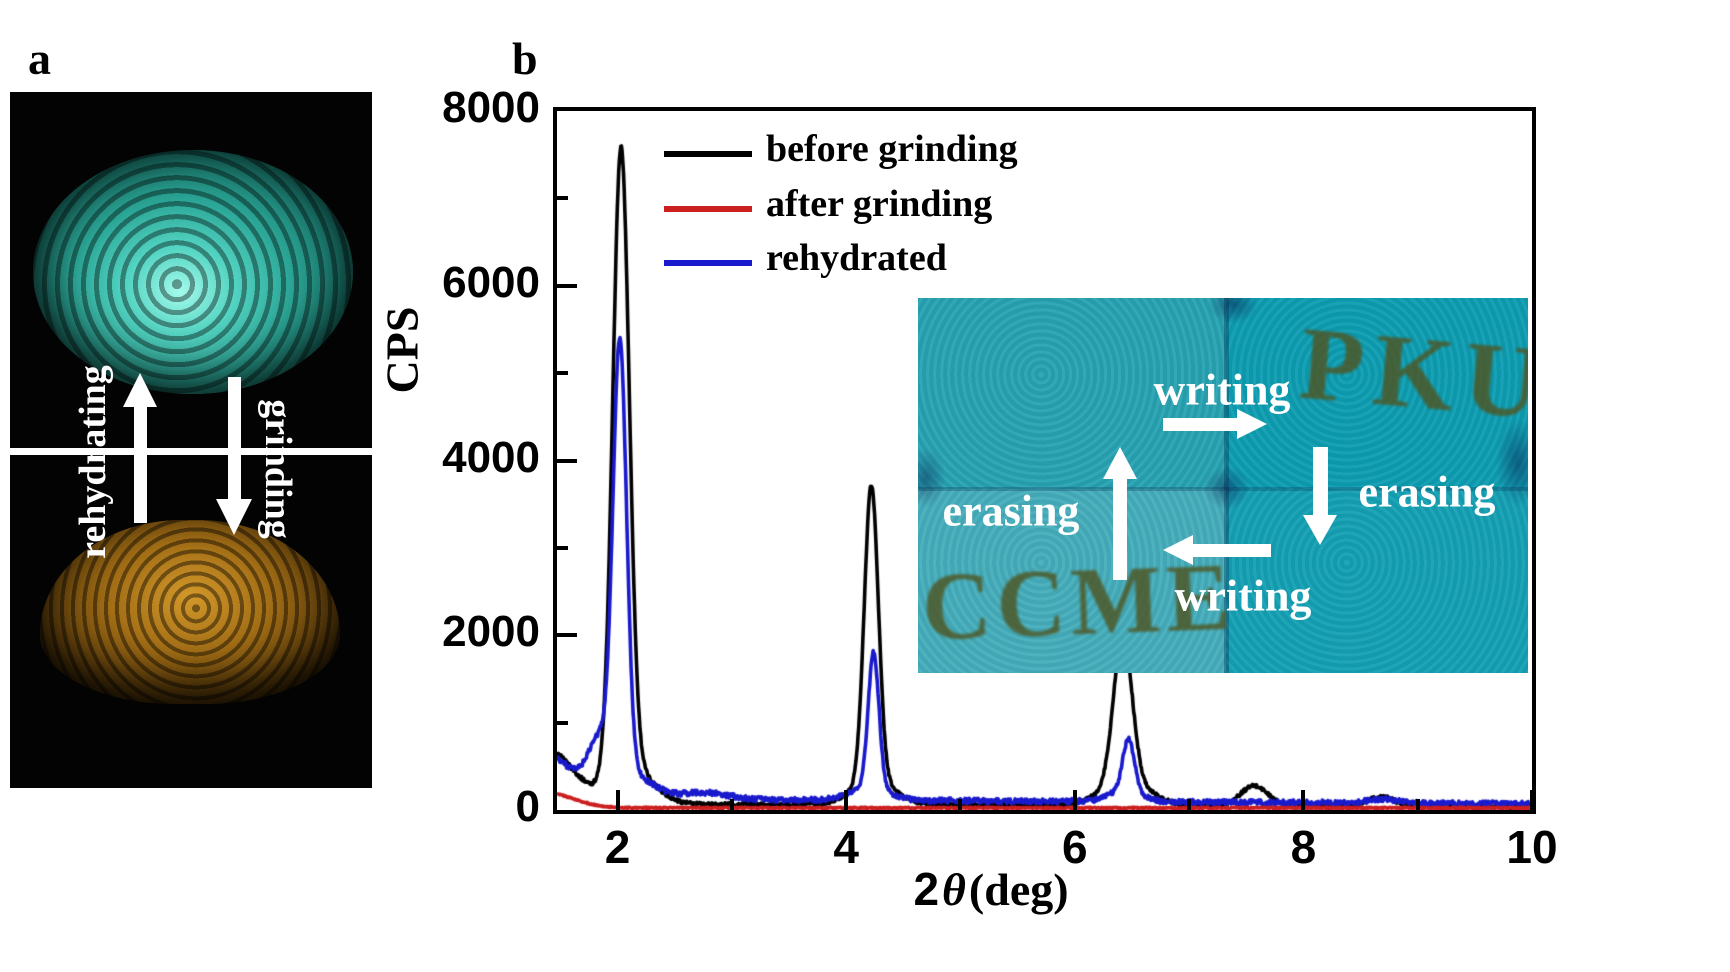 Image resolution: width=1730 pixels, height=972 pixels. I want to click on y-axis-title: CPS, so click(402, 350).